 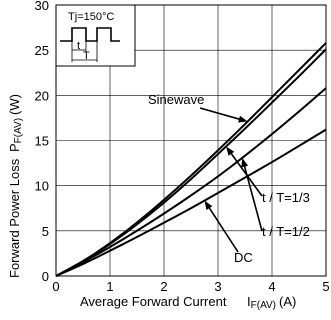 I want to click on y-tick-label: 0, so click(x=45, y=276).